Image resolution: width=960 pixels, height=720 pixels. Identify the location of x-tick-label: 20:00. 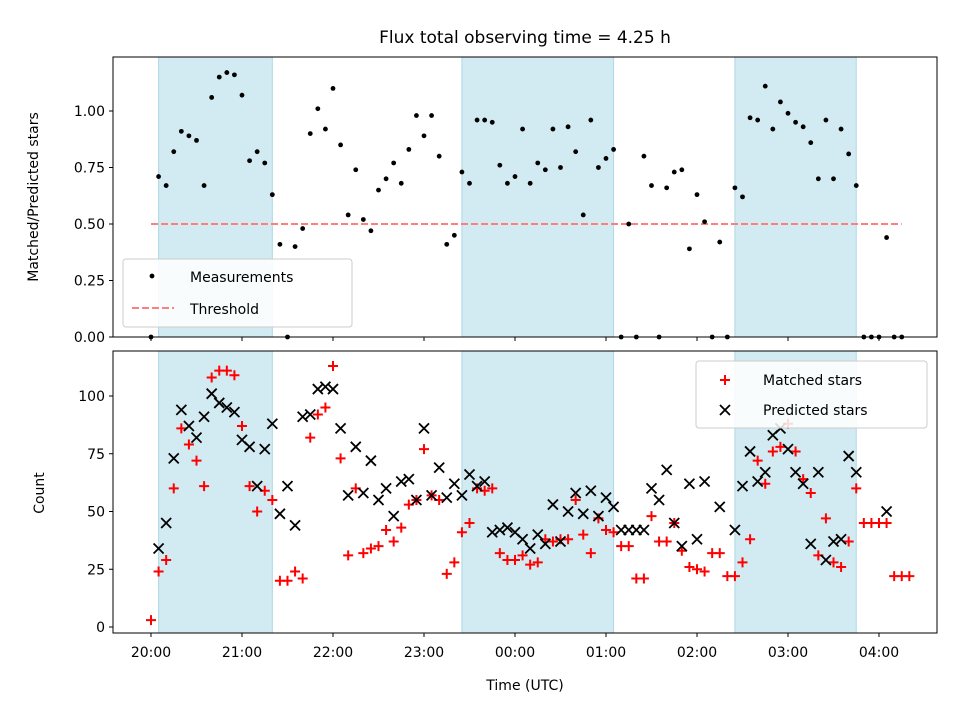
(151, 653).